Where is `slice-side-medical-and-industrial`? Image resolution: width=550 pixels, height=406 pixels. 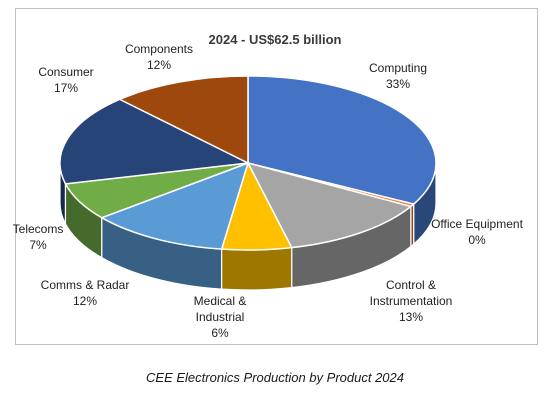 slice-side-medical-and-industrial is located at coordinates (257, 268).